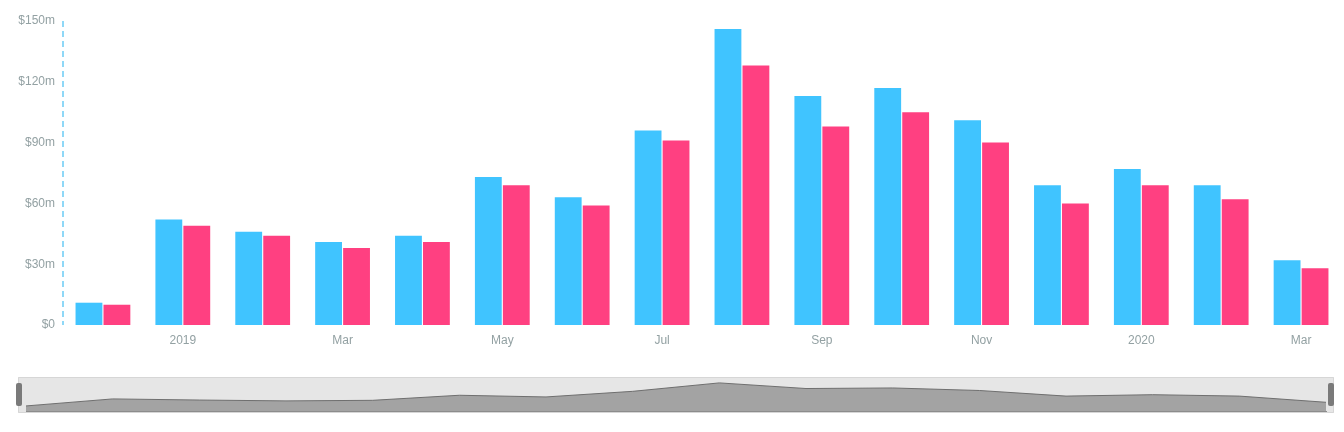 The image size is (1344, 432). What do you see at coordinates (36, 81) in the screenshot?
I see `y-tick-label: $120m` at bounding box center [36, 81].